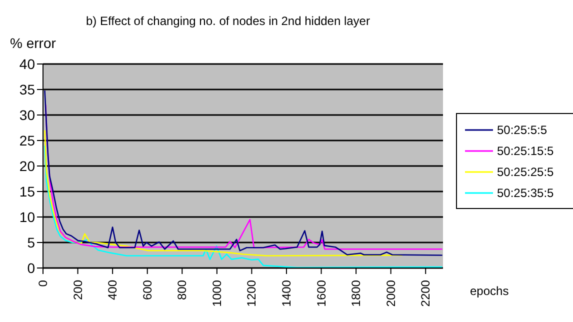 The image size is (573, 322). Describe the element at coordinates (113, 290) in the screenshot. I see `x-tick-label: 400` at that location.